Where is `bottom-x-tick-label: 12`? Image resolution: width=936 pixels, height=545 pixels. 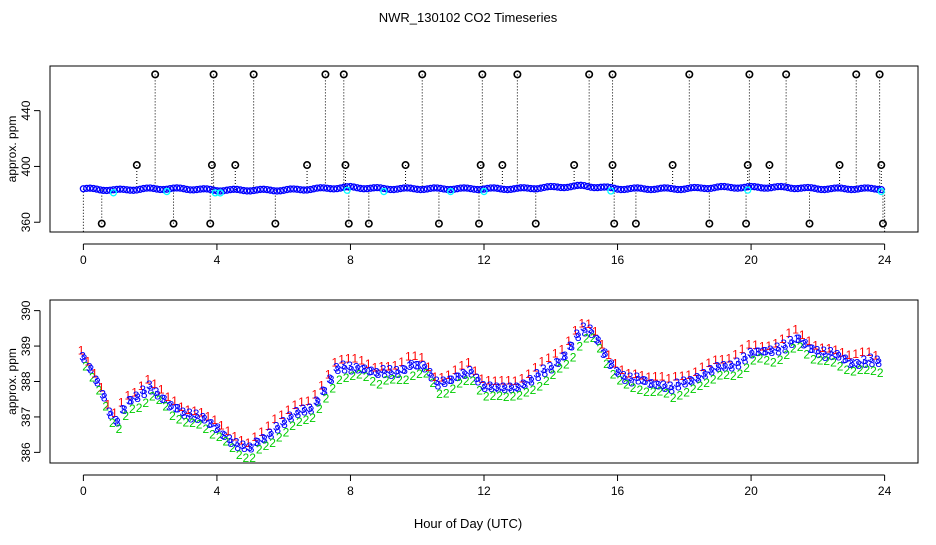 bottom-x-tick-label: 12 is located at coordinates (484, 491).